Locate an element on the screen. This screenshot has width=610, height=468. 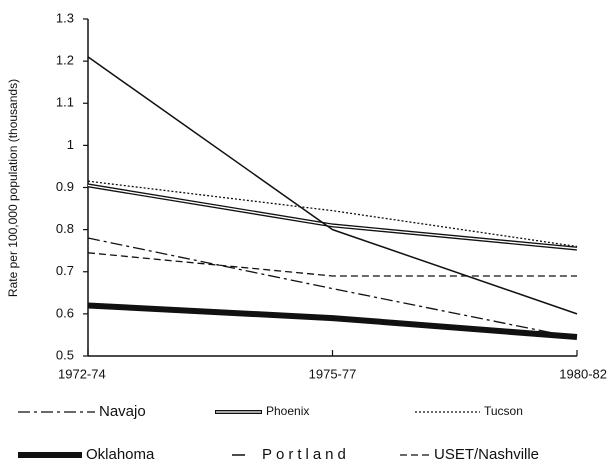
y-tick-label: 0.5 is located at coordinates (65, 354).